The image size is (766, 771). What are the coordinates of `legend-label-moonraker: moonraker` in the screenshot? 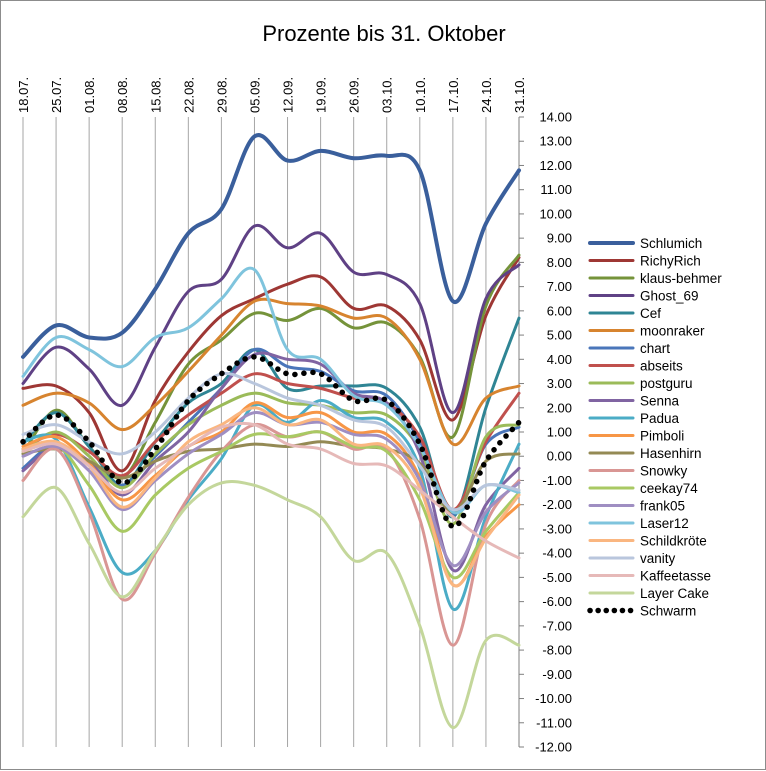 It's located at (672, 331).